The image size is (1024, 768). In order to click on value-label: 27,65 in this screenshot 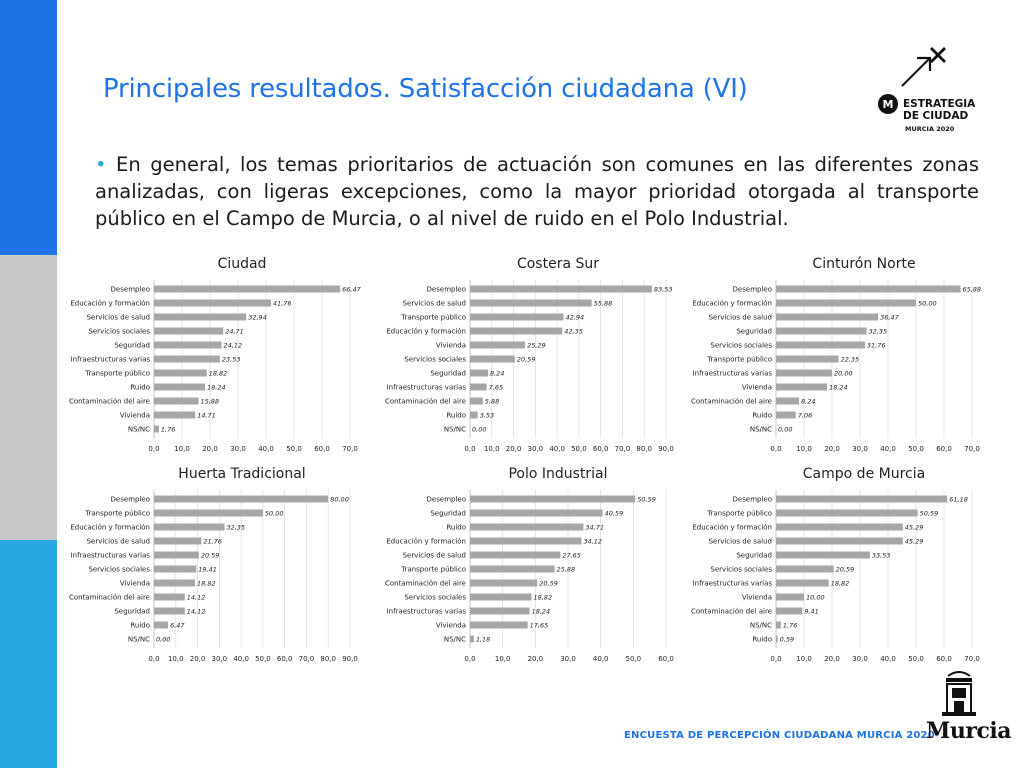, I will do `click(571, 556)`.